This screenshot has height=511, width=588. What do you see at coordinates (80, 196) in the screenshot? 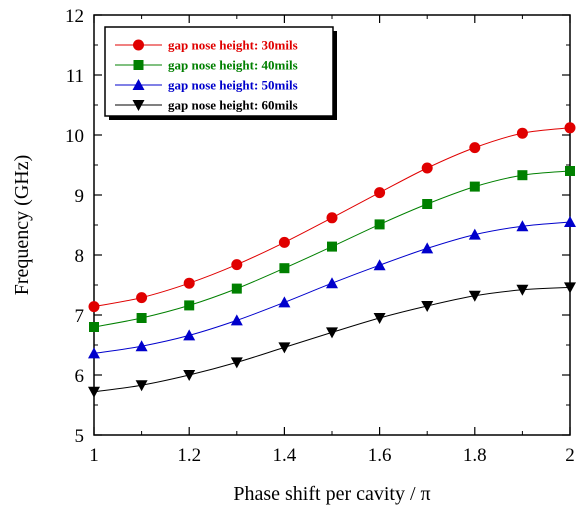
I see `y-tick-label: 9` at bounding box center [80, 196].